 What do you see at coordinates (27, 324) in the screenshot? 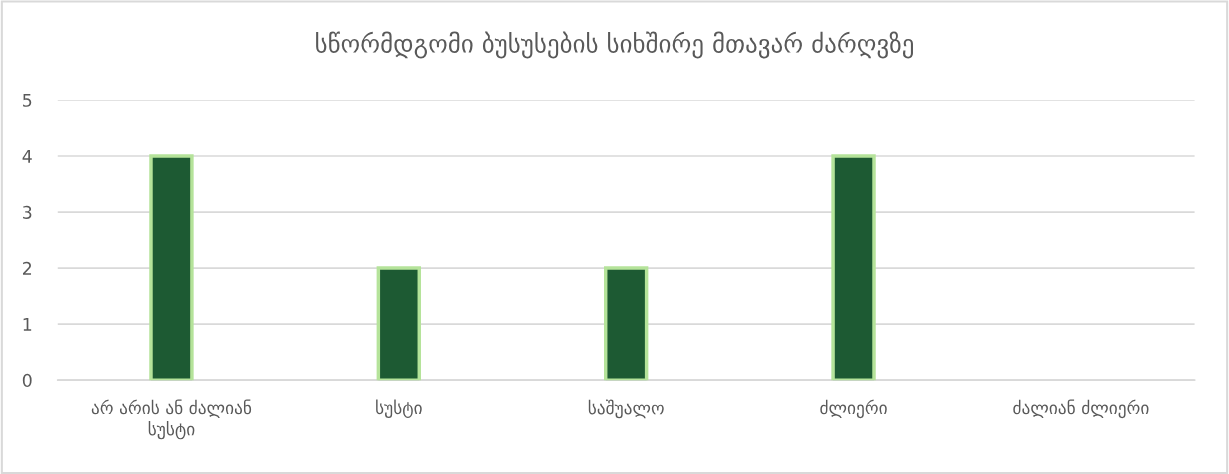
I see `y-tick-label: 1` at bounding box center [27, 324].